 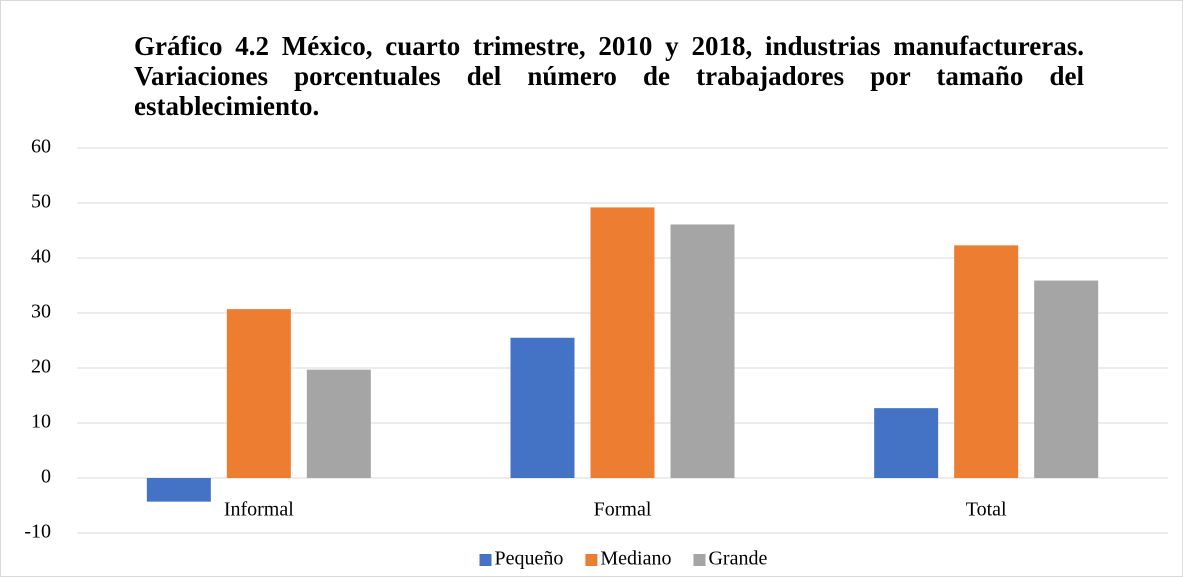 What do you see at coordinates (529, 559) in the screenshot?
I see `legend-label: Pequeño` at bounding box center [529, 559].